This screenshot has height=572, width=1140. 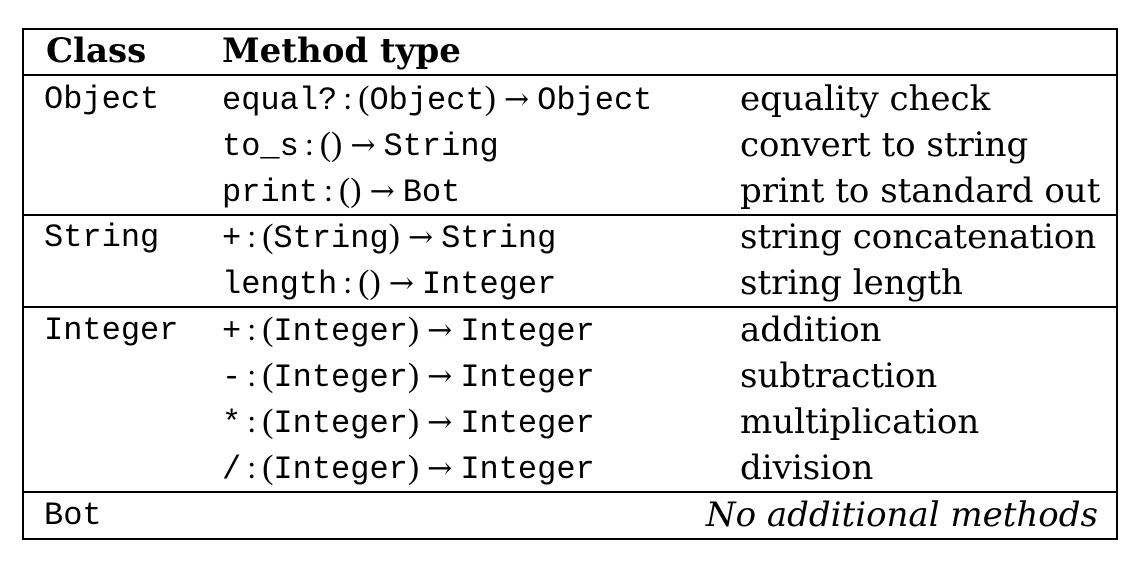 What do you see at coordinates (860, 422) in the screenshot?
I see `method-description: multiplication` at bounding box center [860, 422].